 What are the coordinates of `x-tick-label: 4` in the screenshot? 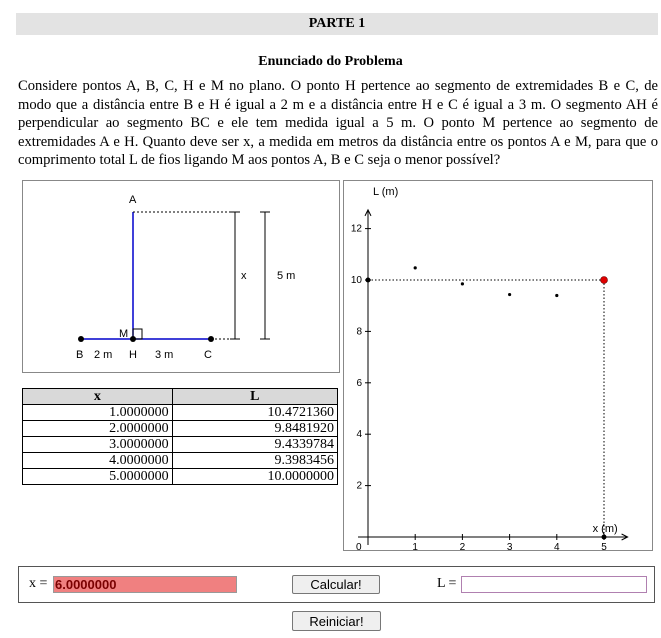 It's located at (557, 546).